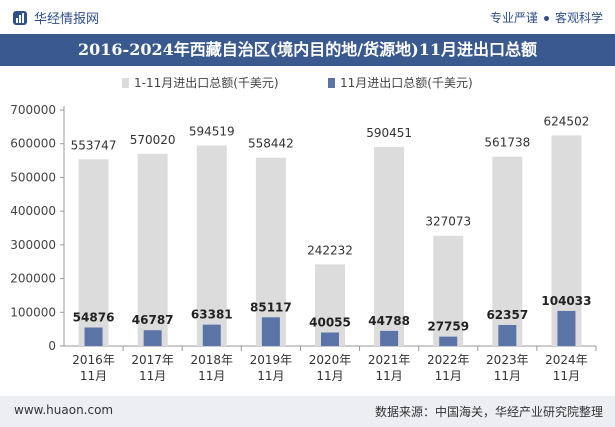  Describe the element at coordinates (307, 50) in the screenshot. I see `chart-title: 2016-2024年西藏自治区(境内目的地/货源地)11月进出口总额` at that location.